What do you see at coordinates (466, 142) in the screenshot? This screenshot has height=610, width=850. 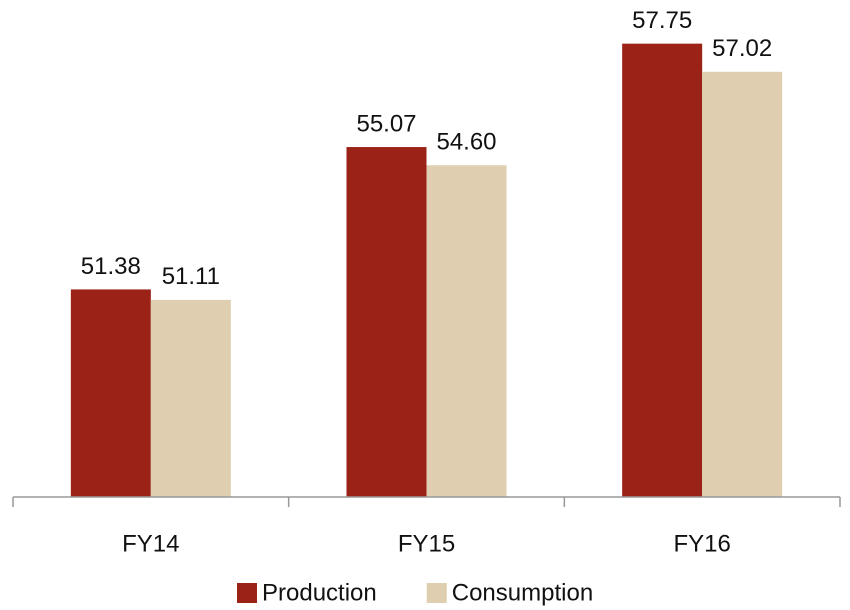 I see `data-label: 54.60` at bounding box center [466, 142].